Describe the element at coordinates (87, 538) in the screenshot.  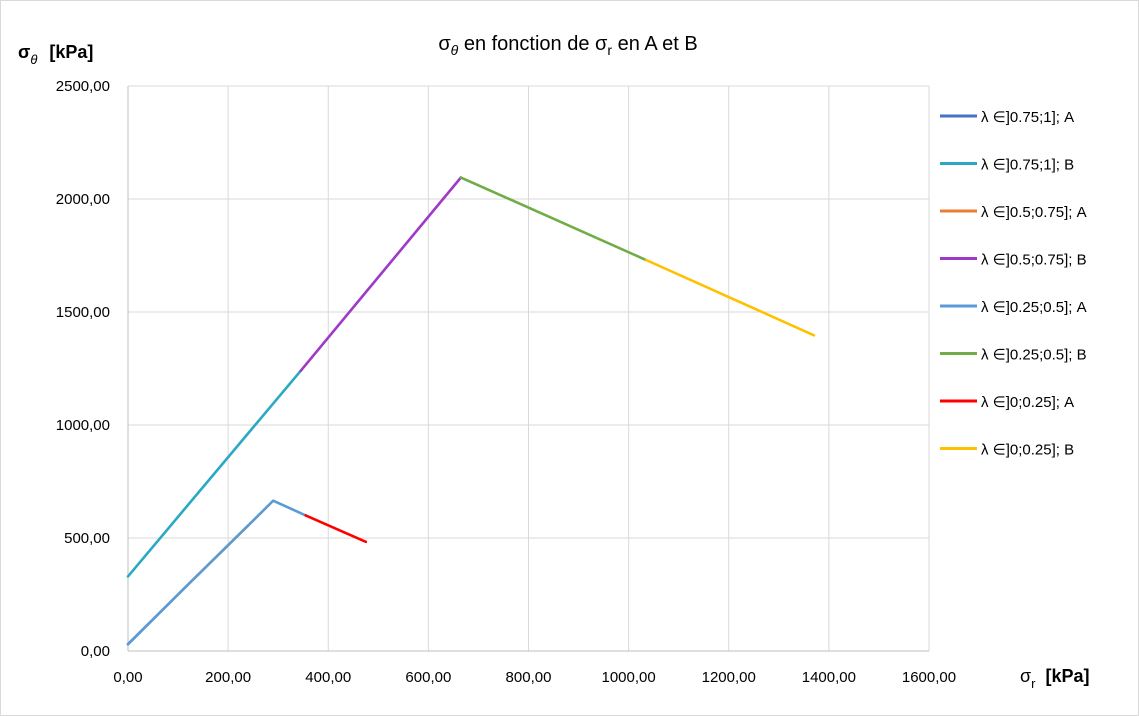
I see `y-tick-label: 500,00` at that location.